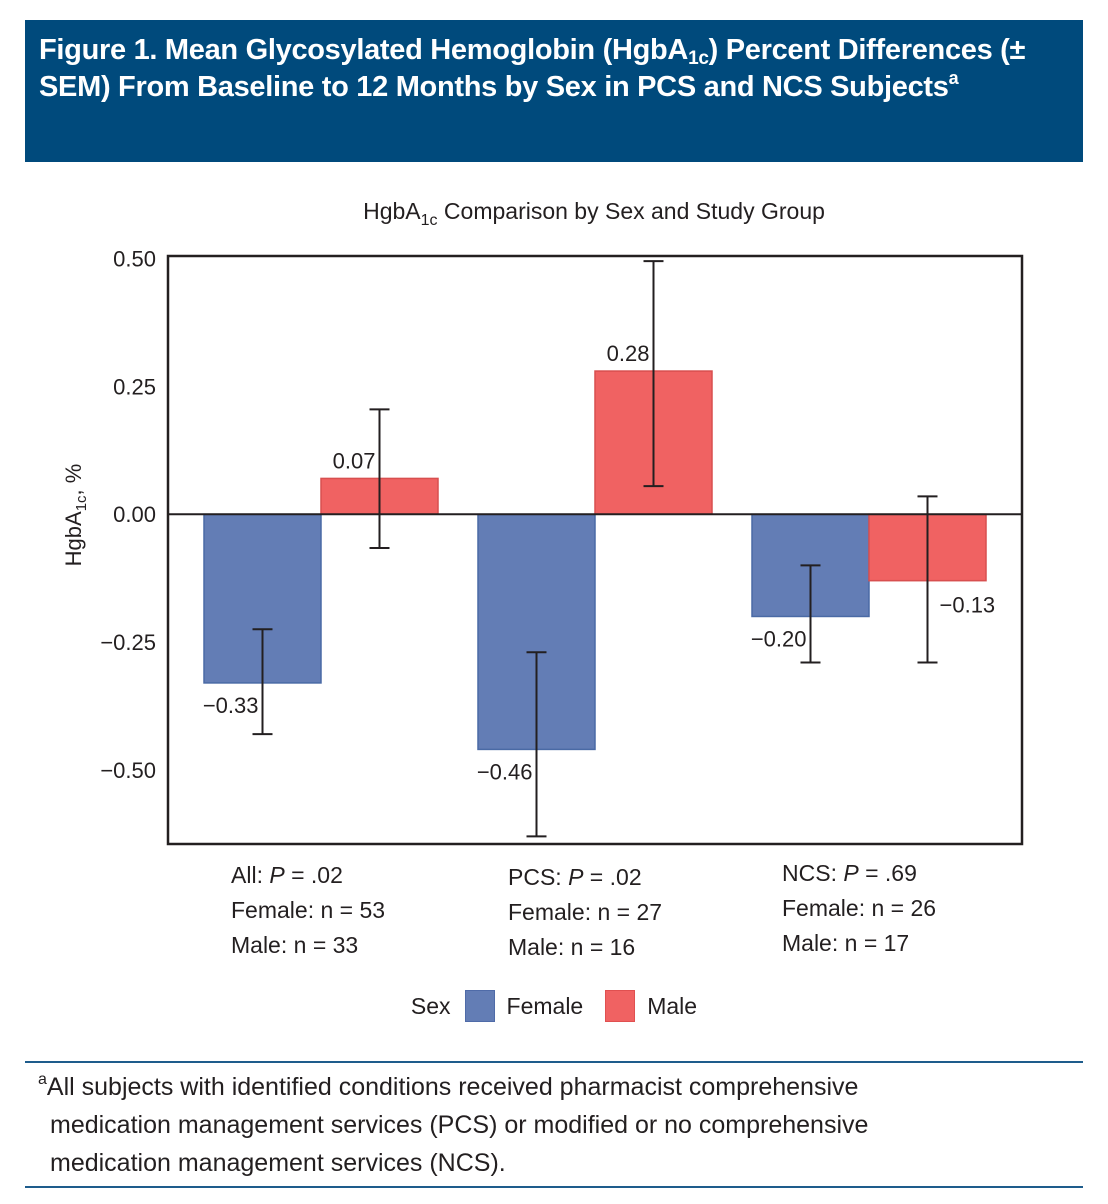 The image size is (1108, 1204). What do you see at coordinates (628, 353) in the screenshot?
I see `data-label-male-pcs: 0.28` at bounding box center [628, 353].